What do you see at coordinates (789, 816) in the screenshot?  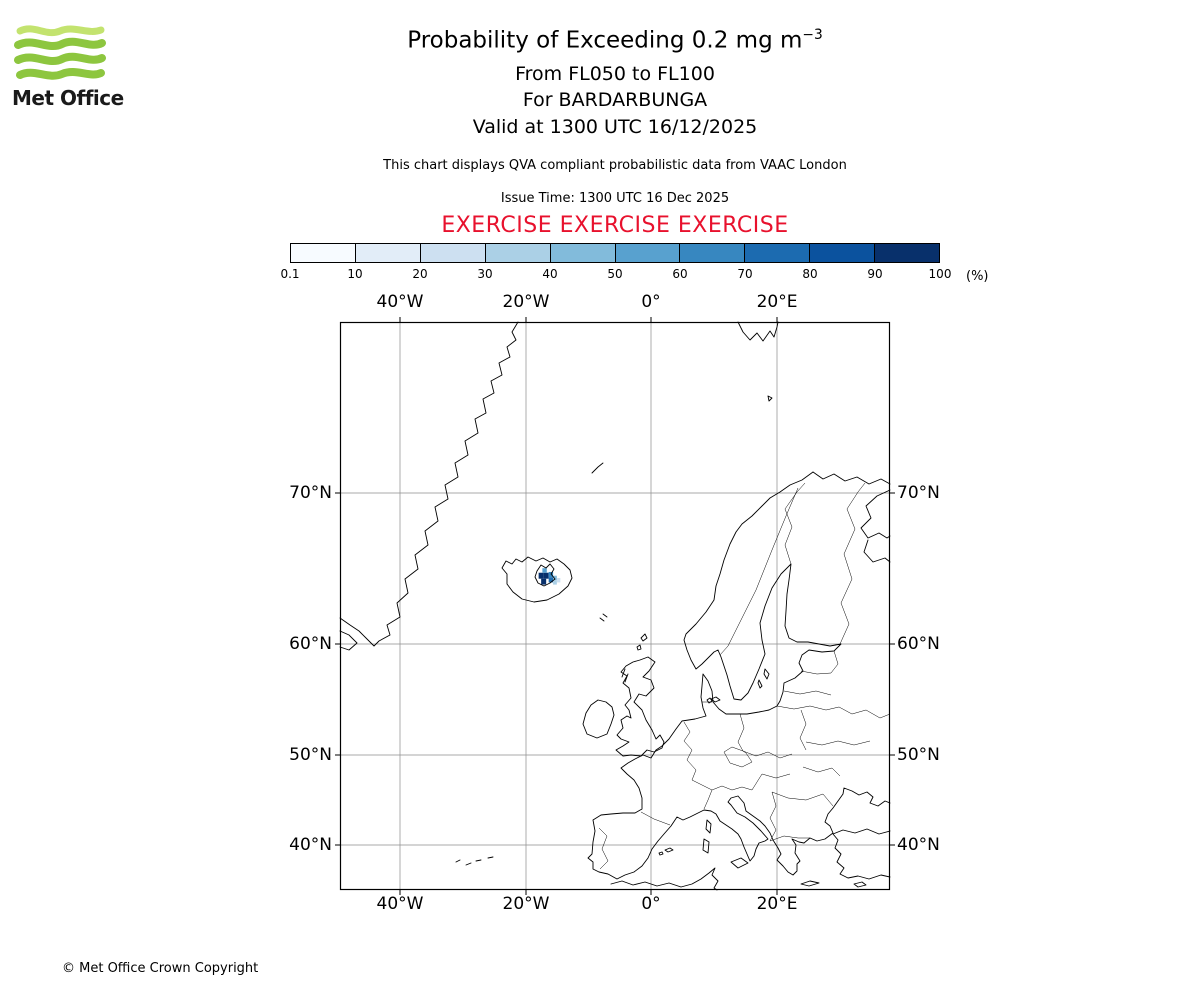 I see `border-balkans` at bounding box center [789, 816].